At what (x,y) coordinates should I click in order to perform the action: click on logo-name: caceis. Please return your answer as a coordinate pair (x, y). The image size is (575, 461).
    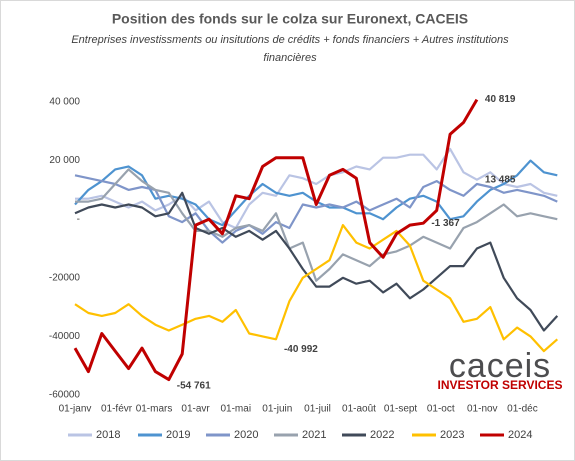
    Looking at the image, I should click on (500, 366).